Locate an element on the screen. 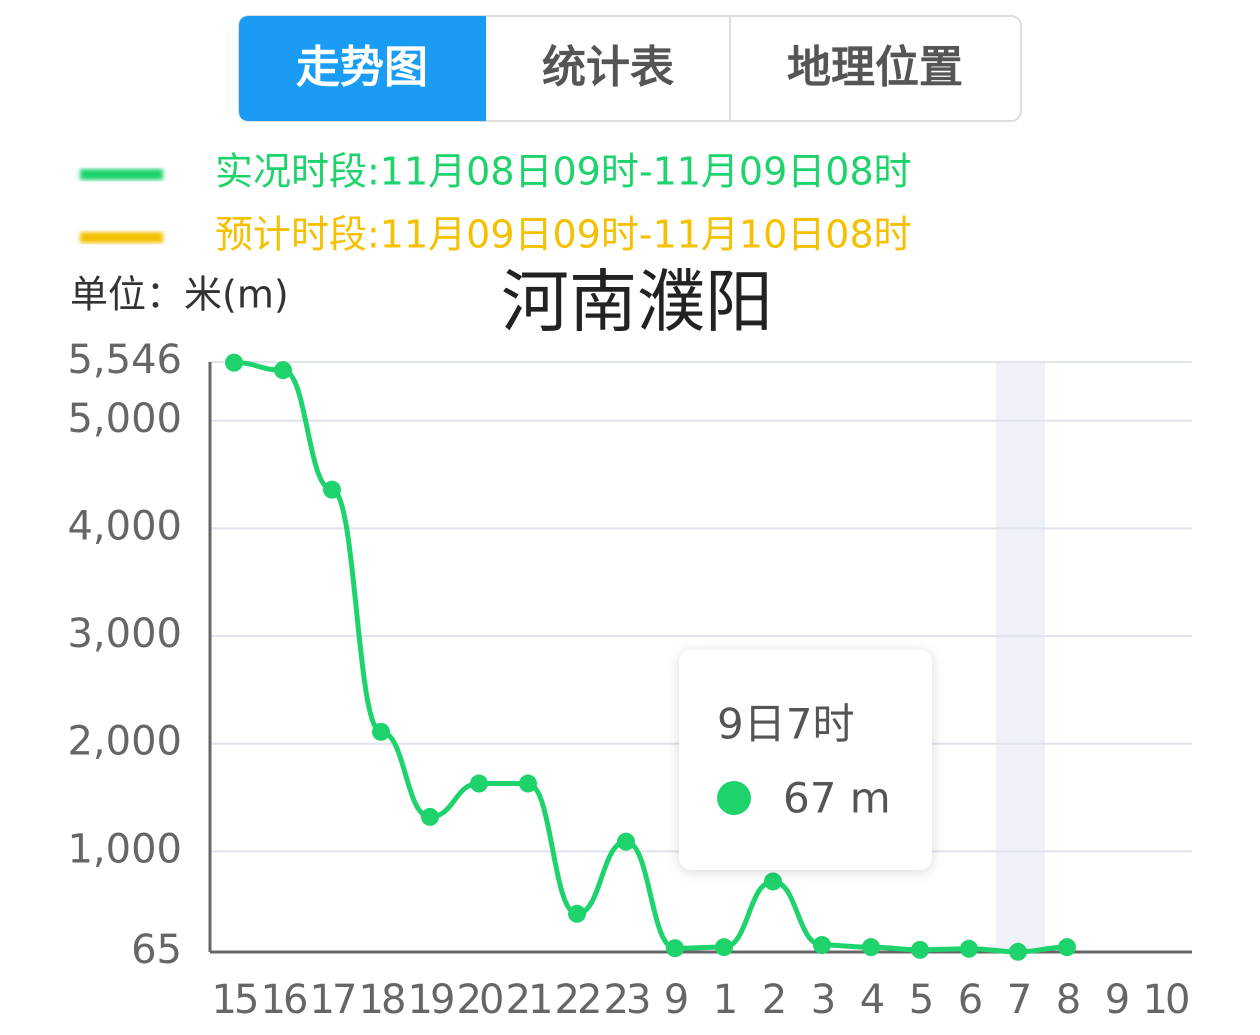 The width and height of the screenshot is (1260, 1035). tooltip-title: 9日7时 is located at coordinates (785, 724).